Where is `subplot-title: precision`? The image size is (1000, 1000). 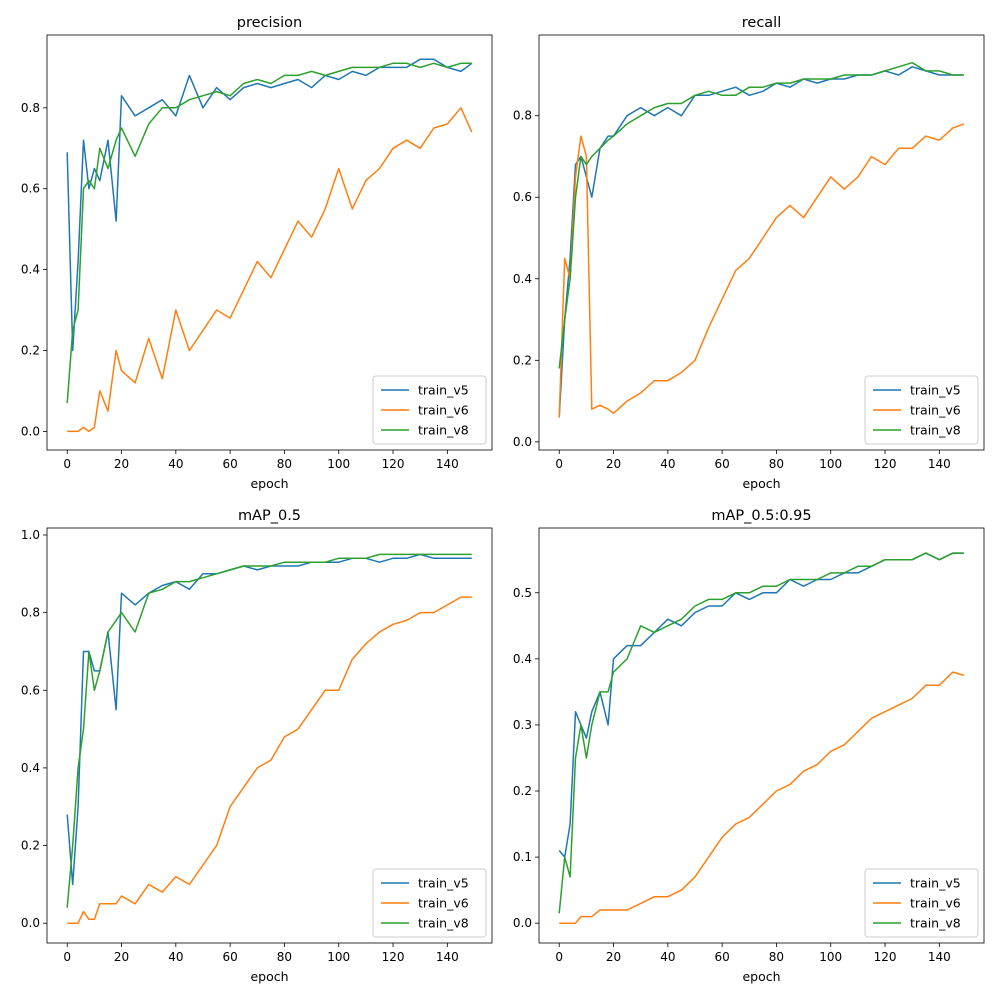
subplot-title: precision is located at coordinates (269, 23).